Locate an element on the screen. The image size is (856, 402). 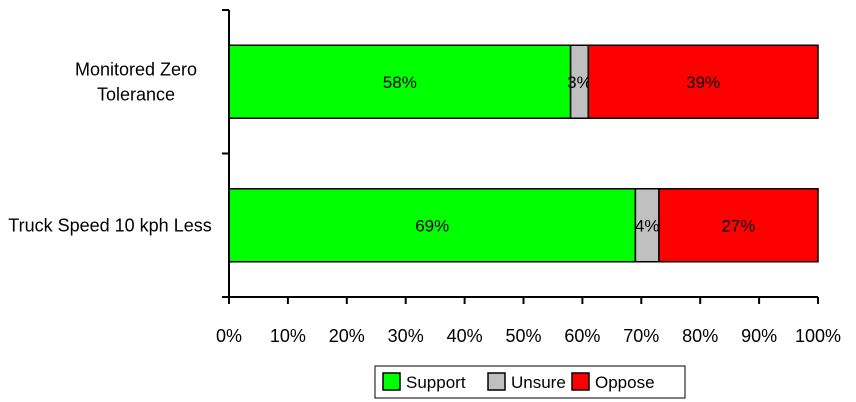
category-label-line: Truck Speed 10 kph Less is located at coordinates (109, 225).